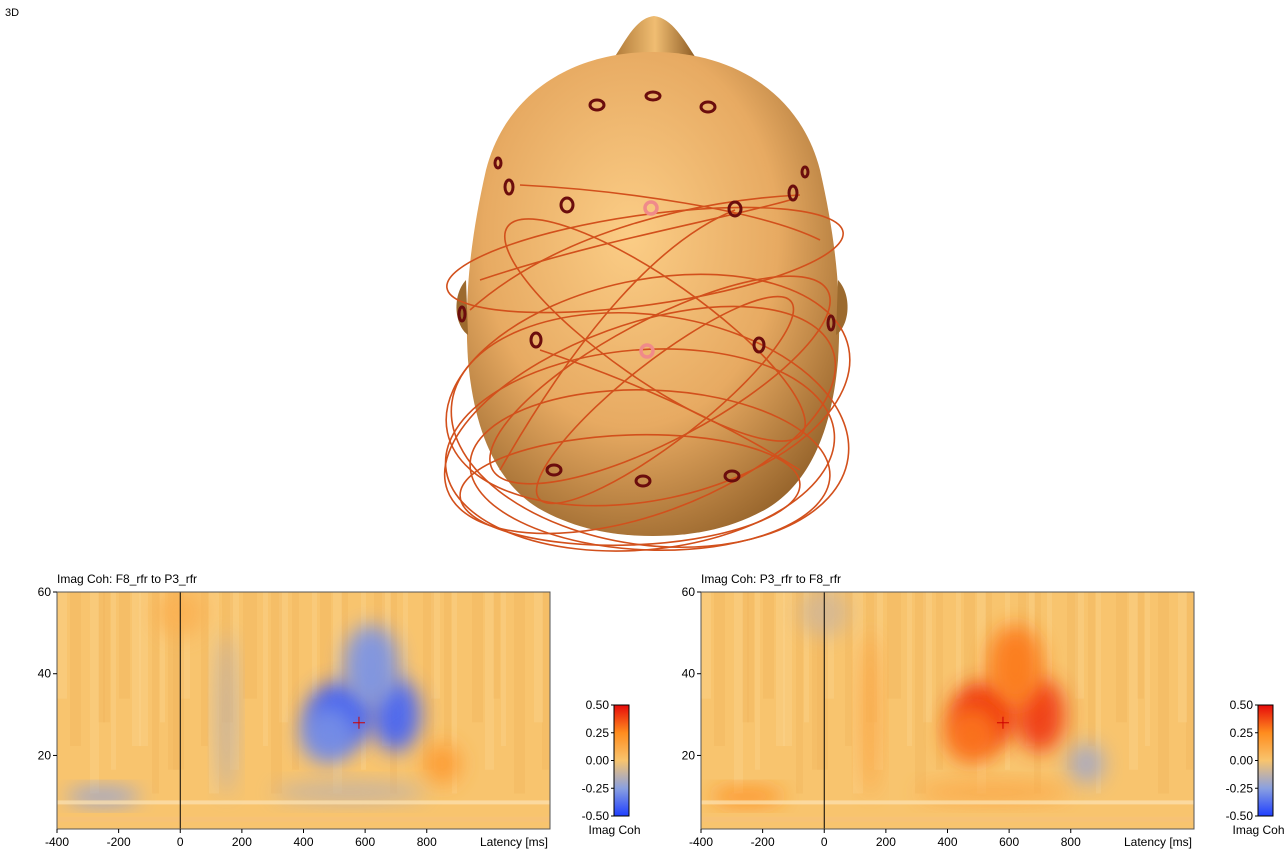  I want to click on colorbar-tick-label: 0.00, so click(1242, 761).